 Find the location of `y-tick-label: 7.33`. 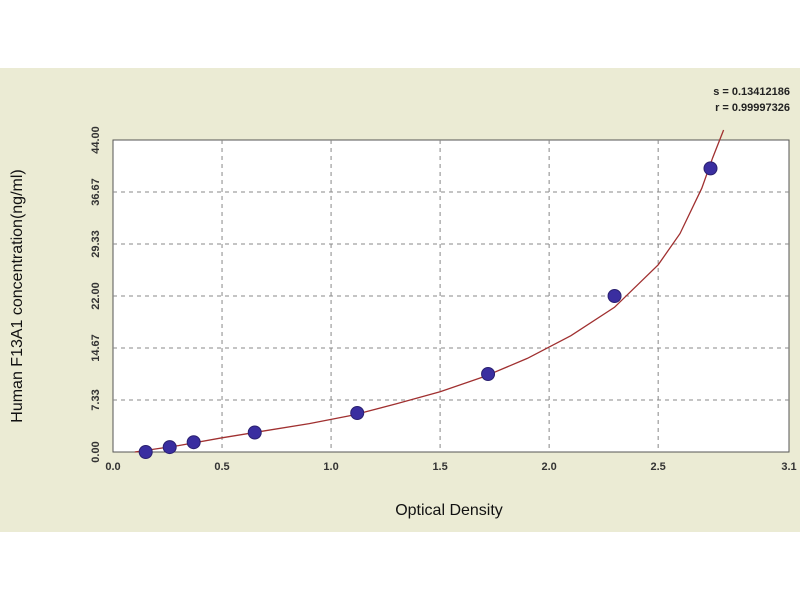

y-tick-label: 7.33 is located at coordinates (96, 399).